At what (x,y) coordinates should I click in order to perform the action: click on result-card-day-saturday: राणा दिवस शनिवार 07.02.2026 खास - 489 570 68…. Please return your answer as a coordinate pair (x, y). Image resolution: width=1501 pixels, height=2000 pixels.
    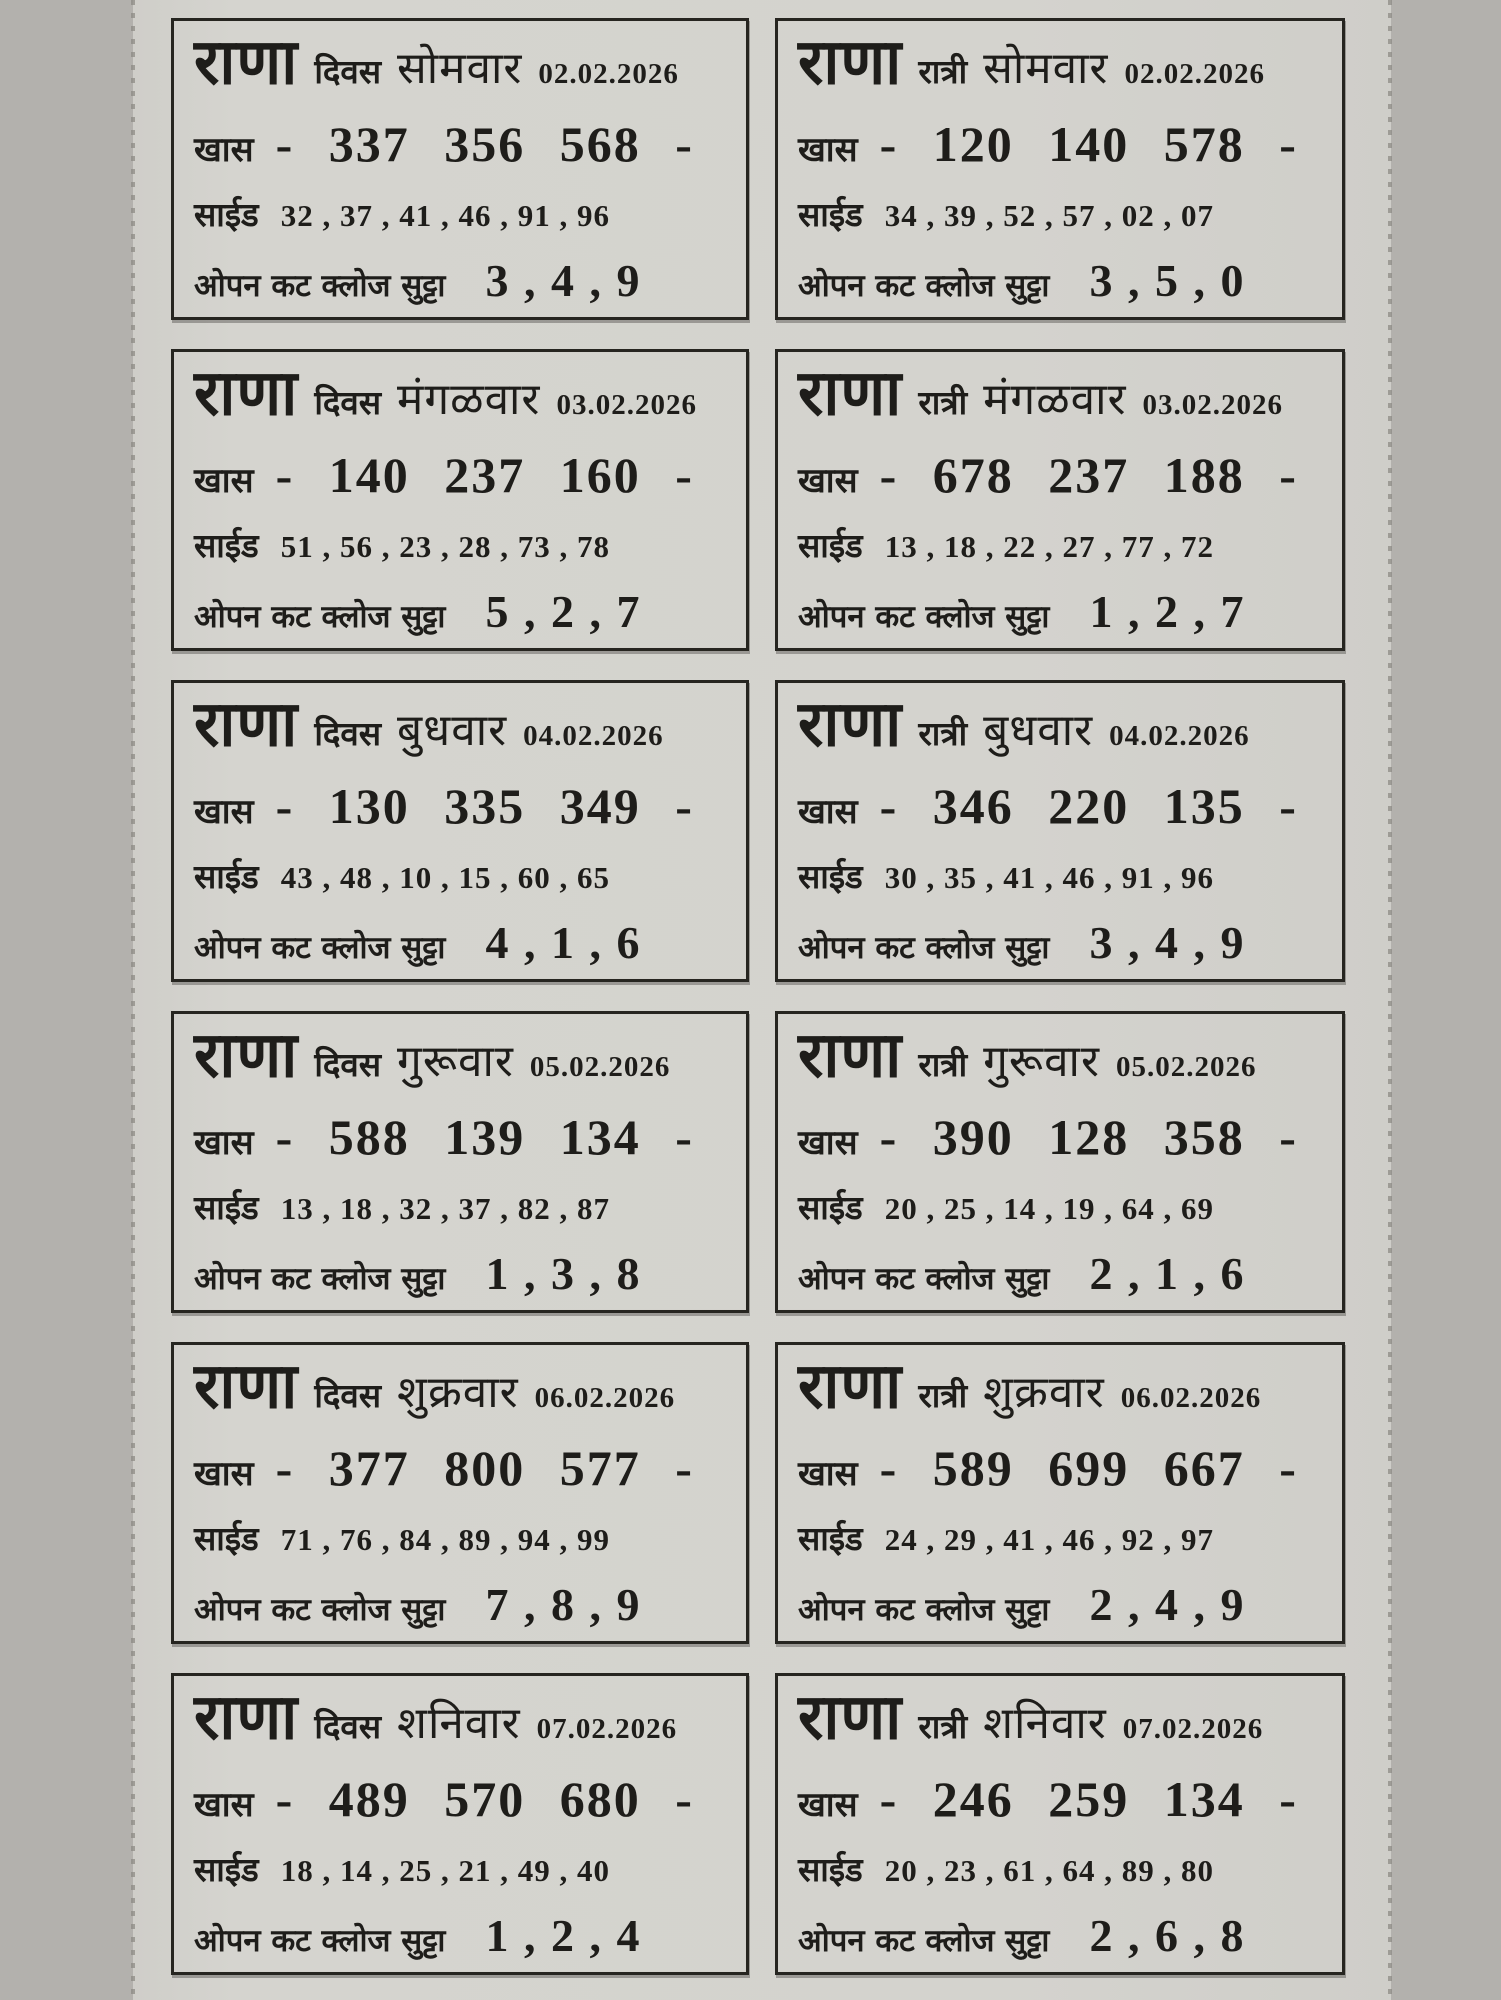
    Looking at the image, I should click on (460, 1824).